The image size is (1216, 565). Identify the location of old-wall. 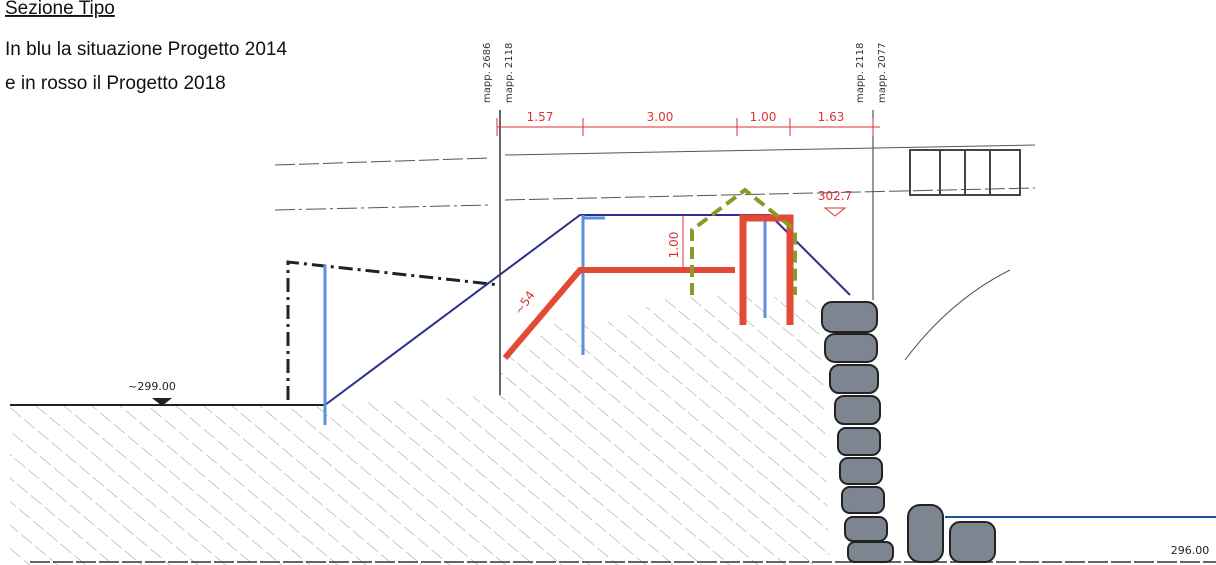
(393, 330).